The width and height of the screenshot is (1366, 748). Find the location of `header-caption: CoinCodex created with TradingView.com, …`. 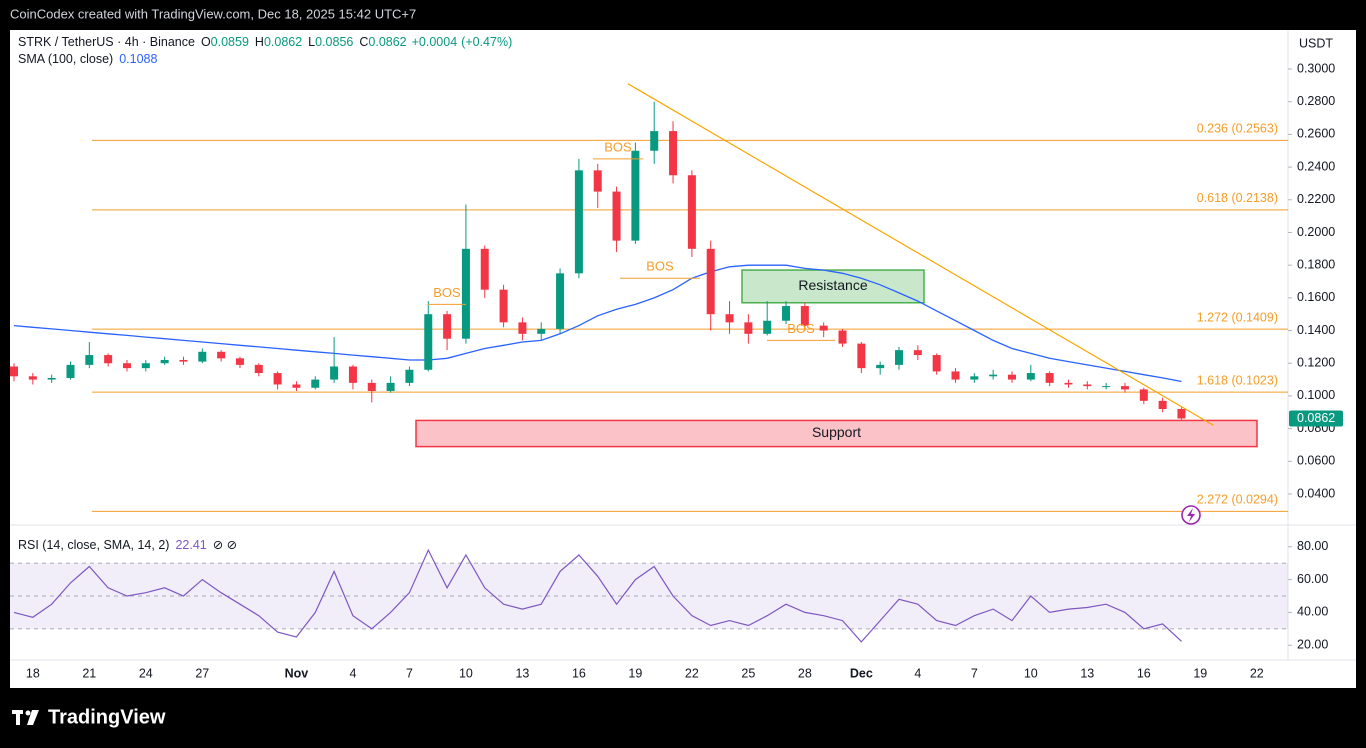

header-caption: CoinCodex created with TradingView.com, … is located at coordinates (213, 13).